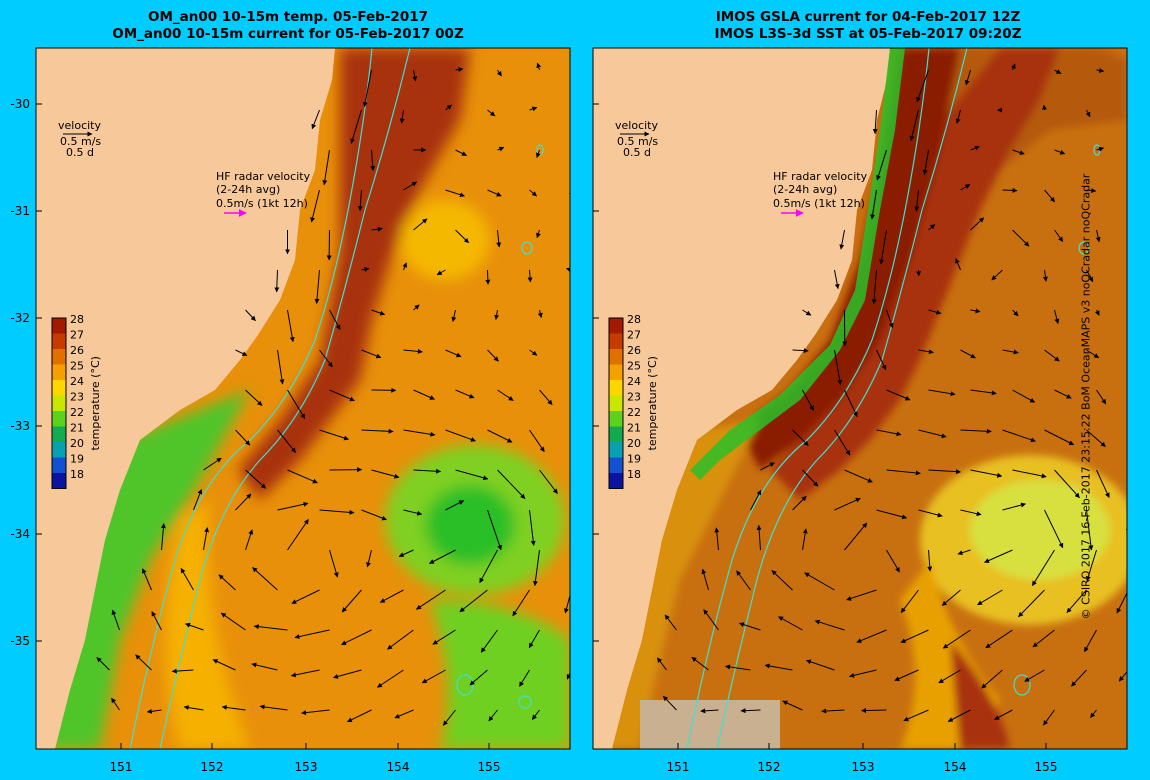 Image resolution: width=1150 pixels, height=780 pixels. What do you see at coordinates (634, 412) in the screenshot?
I see `colorbar-tick-label: 22` at bounding box center [634, 412].